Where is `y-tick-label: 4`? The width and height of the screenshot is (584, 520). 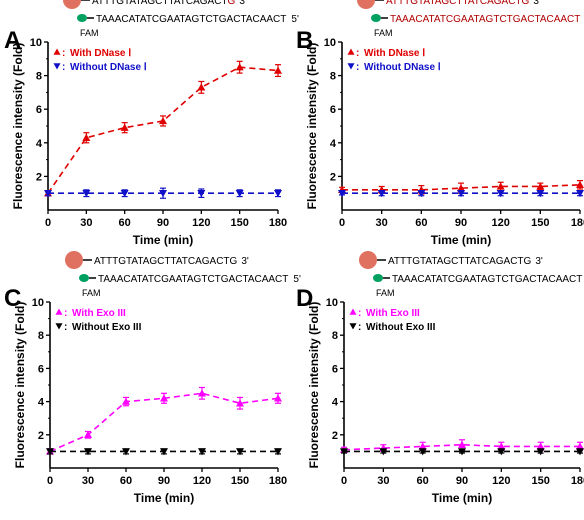 y-tick-label: 4 is located at coordinates (39, 144).